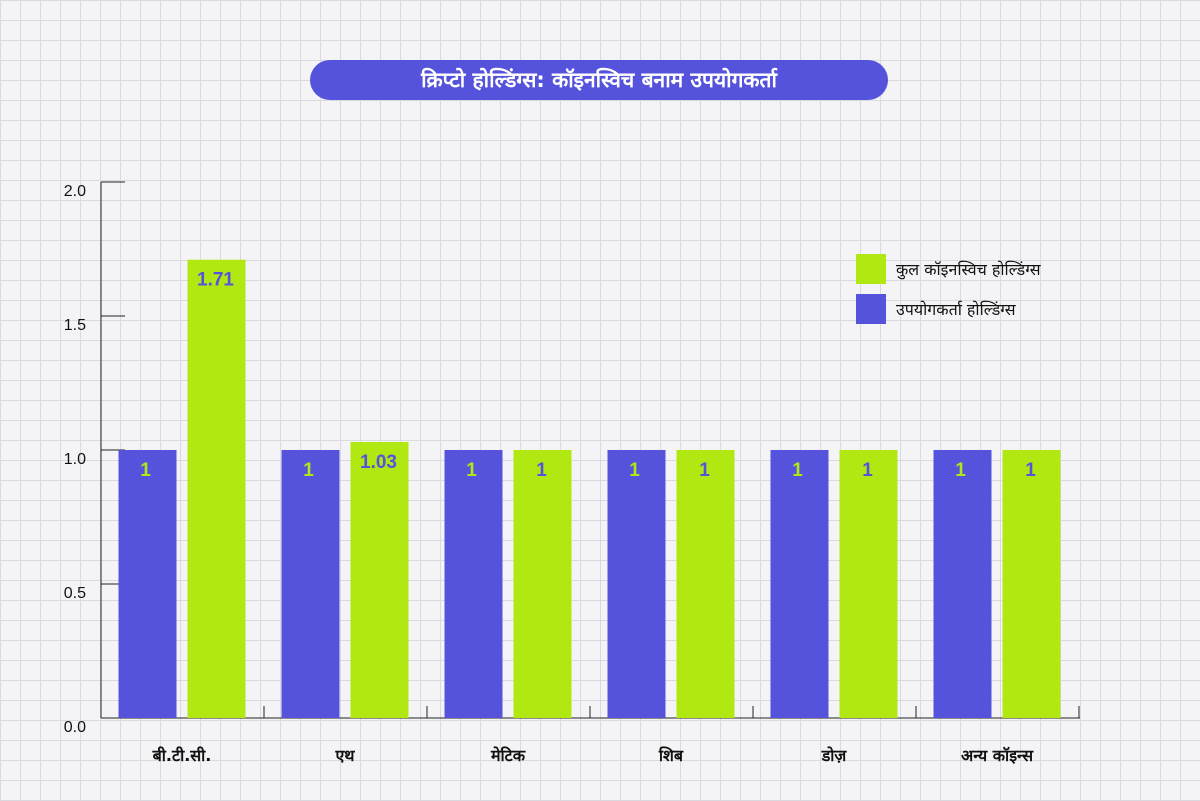 The height and width of the screenshot is (801, 1200). Describe the element at coordinates (871, 269) in the screenshot. I see `legend-swatch-total` at that location.